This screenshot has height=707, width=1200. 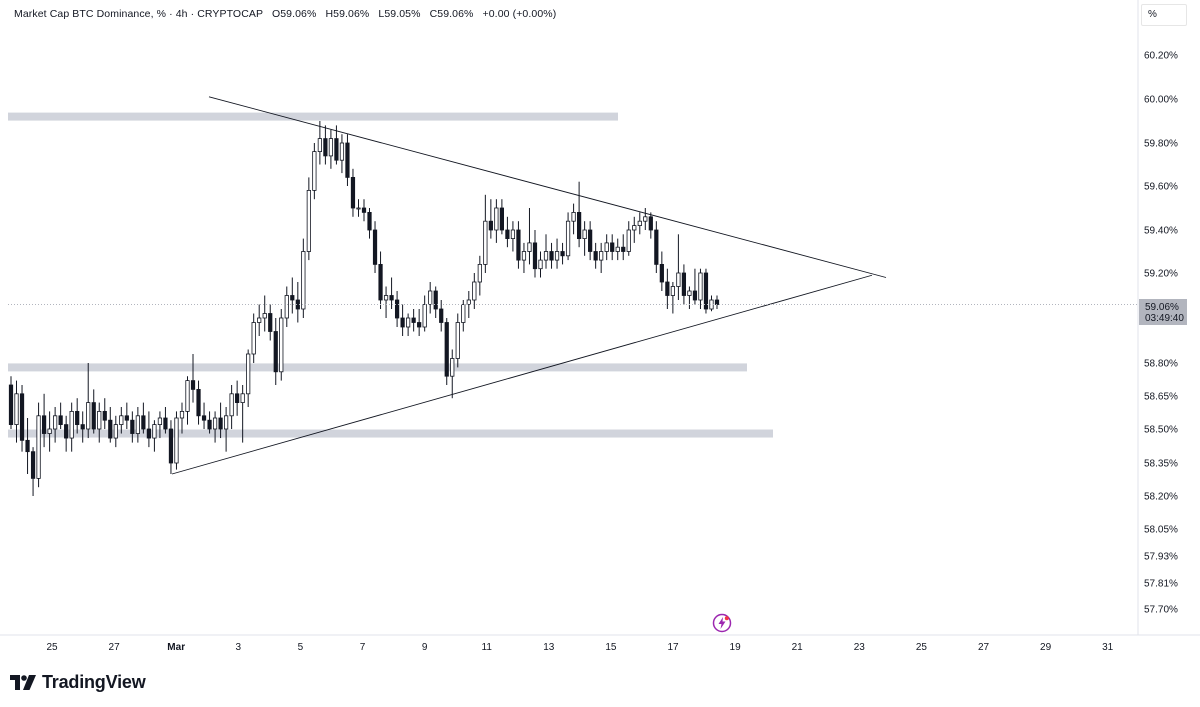 What do you see at coordinates (1161, 364) in the screenshot?
I see `price-tick-label: 58.80%` at bounding box center [1161, 364].